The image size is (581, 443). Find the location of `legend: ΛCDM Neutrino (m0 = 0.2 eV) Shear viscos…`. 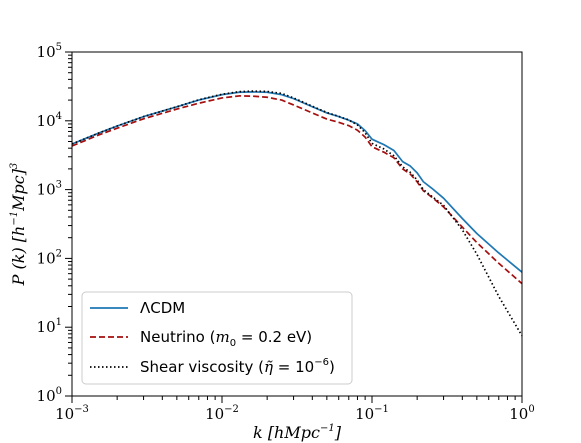

legend: ΛCDM Neutrino (m0 = 0.2 eV) Shear viscos… is located at coordinates (217, 338).